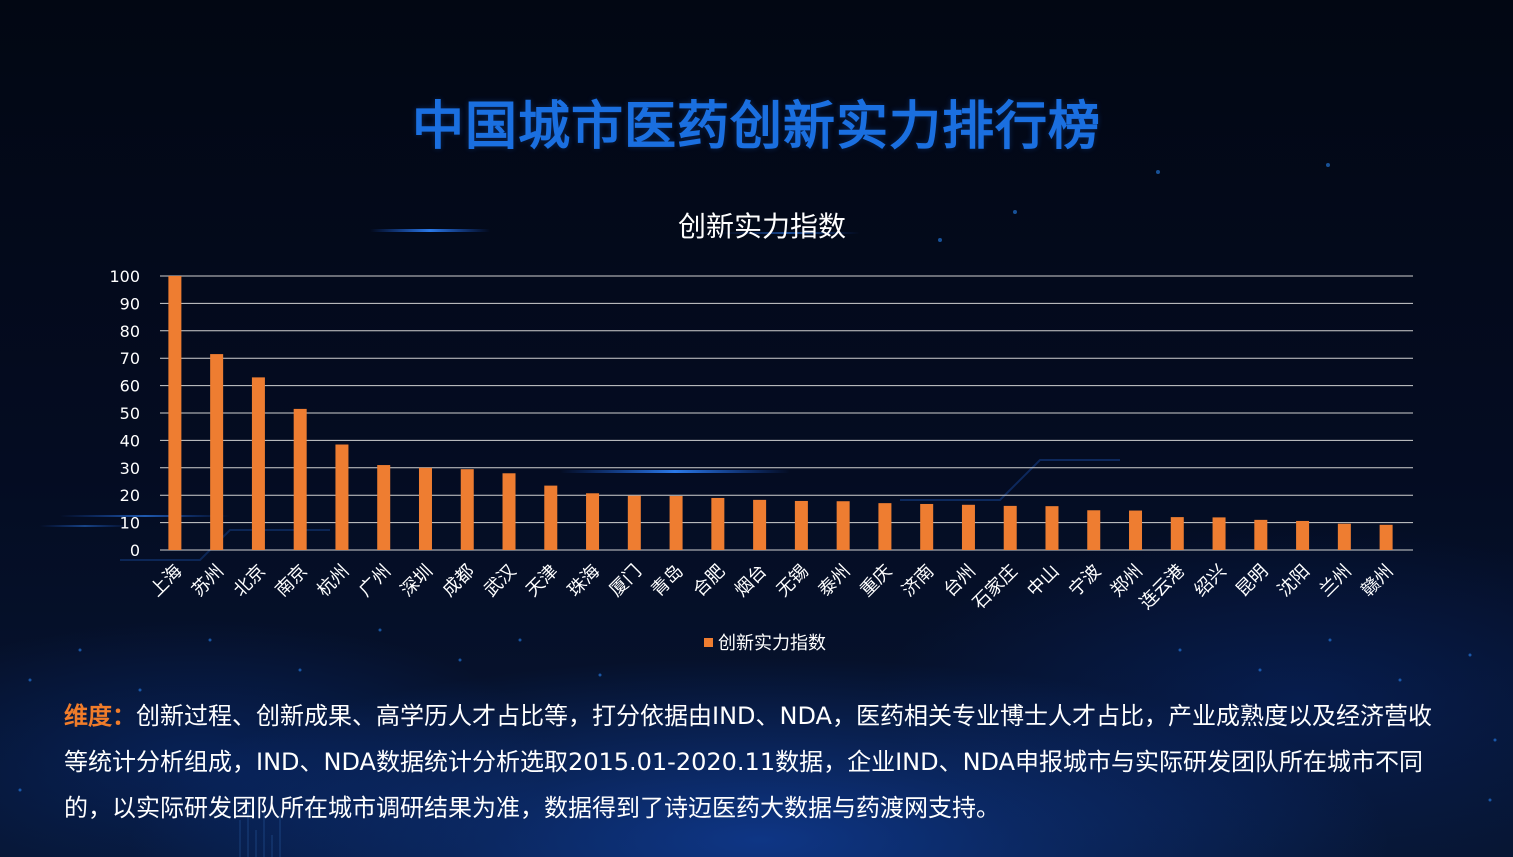  I want to click on y-tick-label: 70, so click(130, 358).